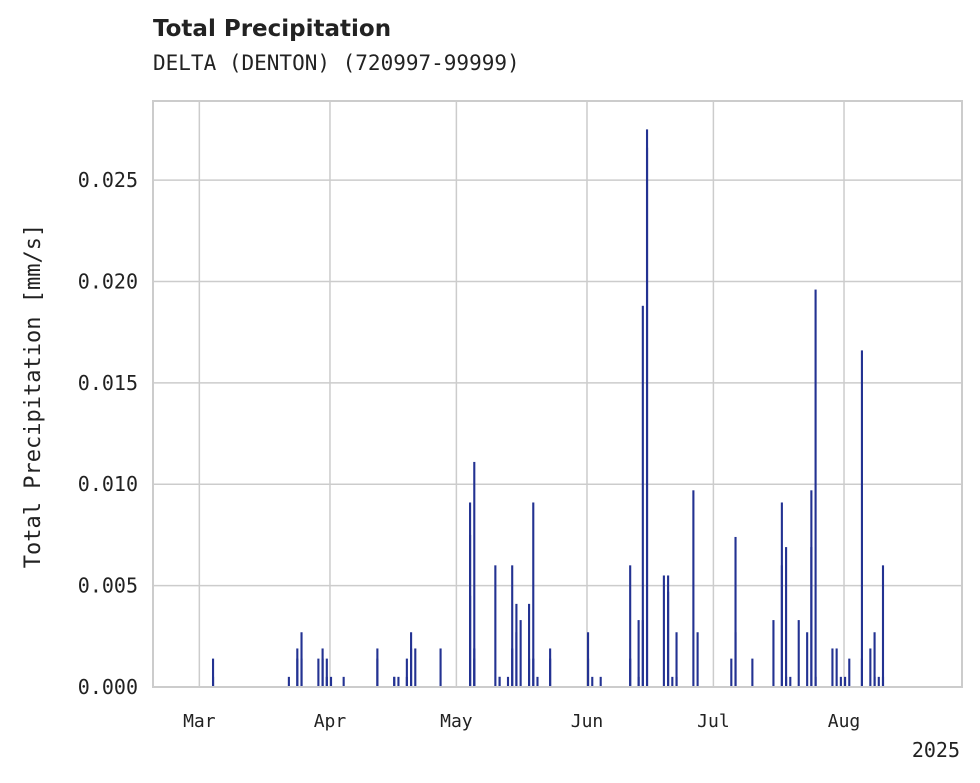 The image size is (980, 783). I want to click on x-tick-label: Jun, so click(587, 721).